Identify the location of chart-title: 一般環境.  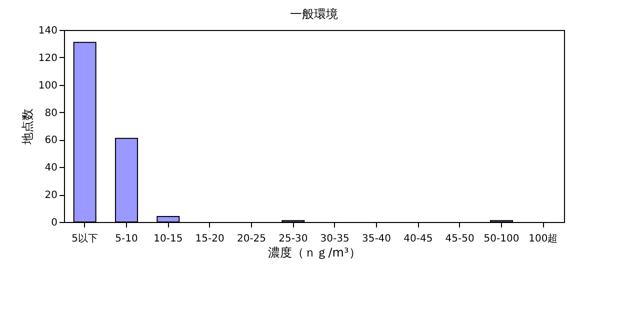
(314, 14).